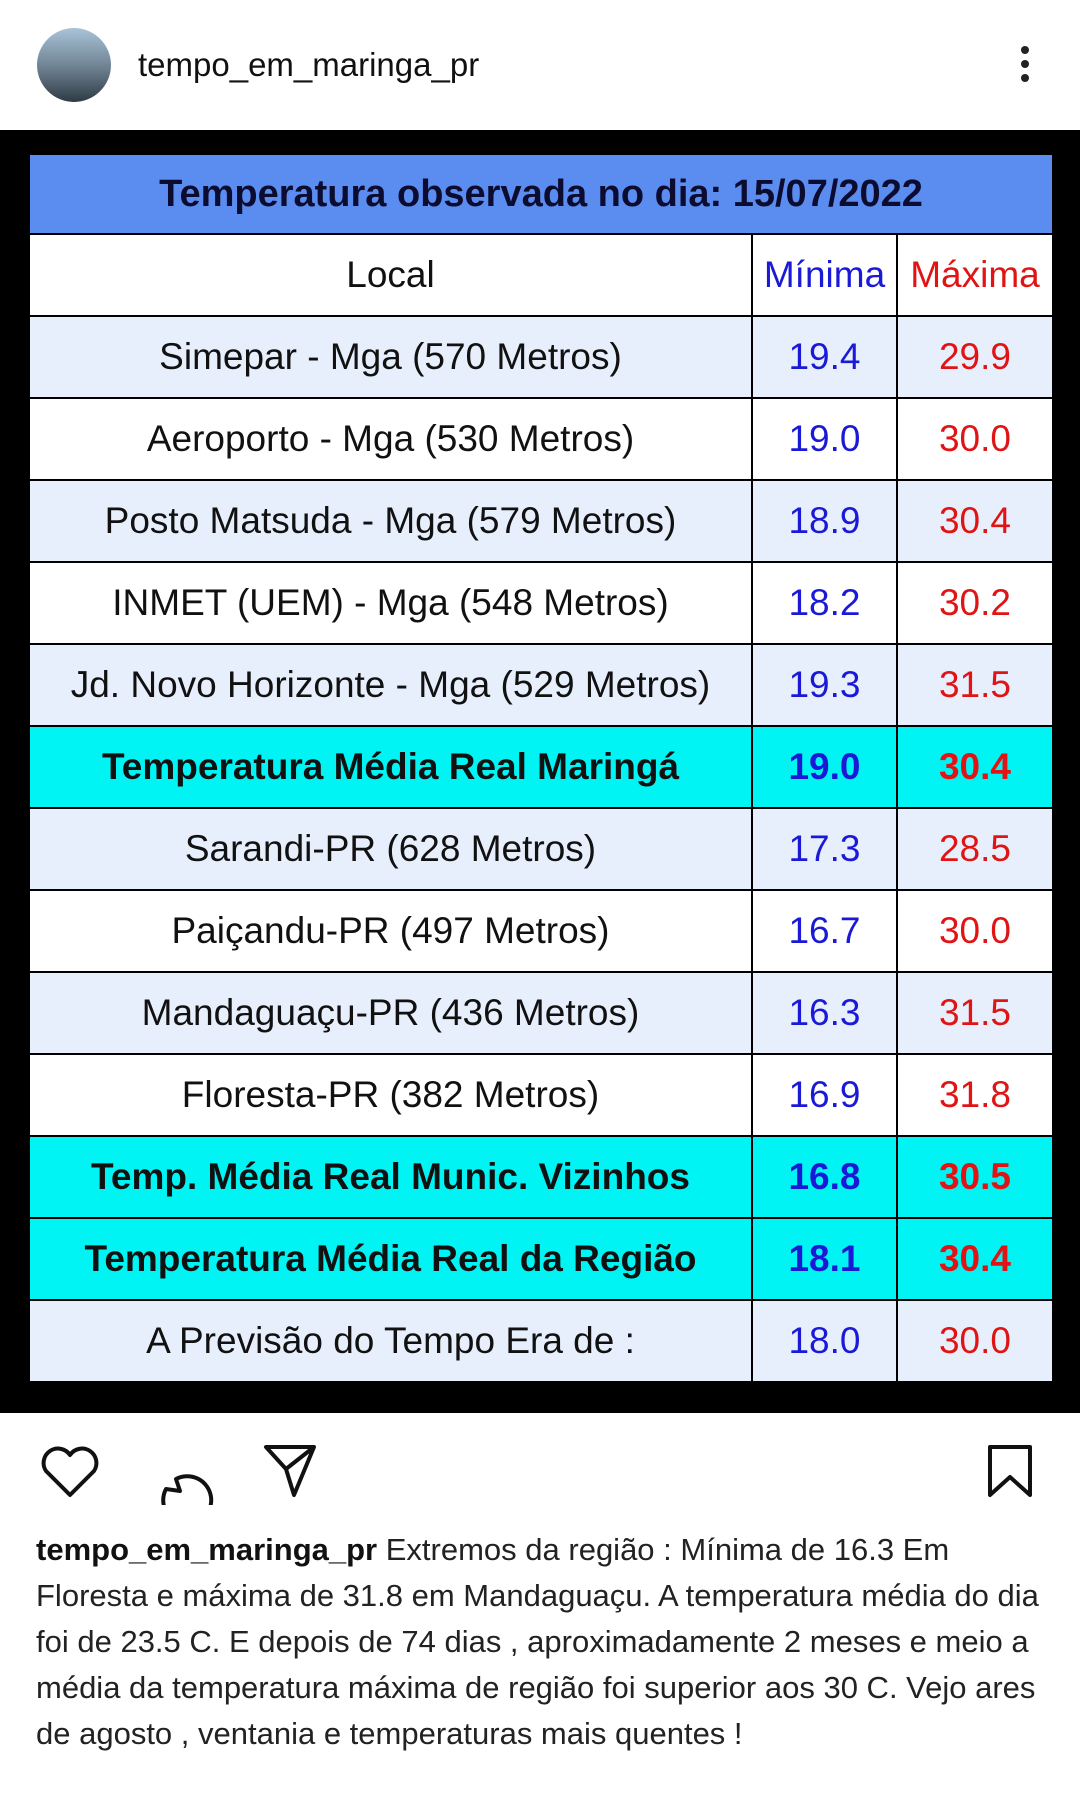  Describe the element at coordinates (187, 1489) in the screenshot. I see `comment-button` at that location.